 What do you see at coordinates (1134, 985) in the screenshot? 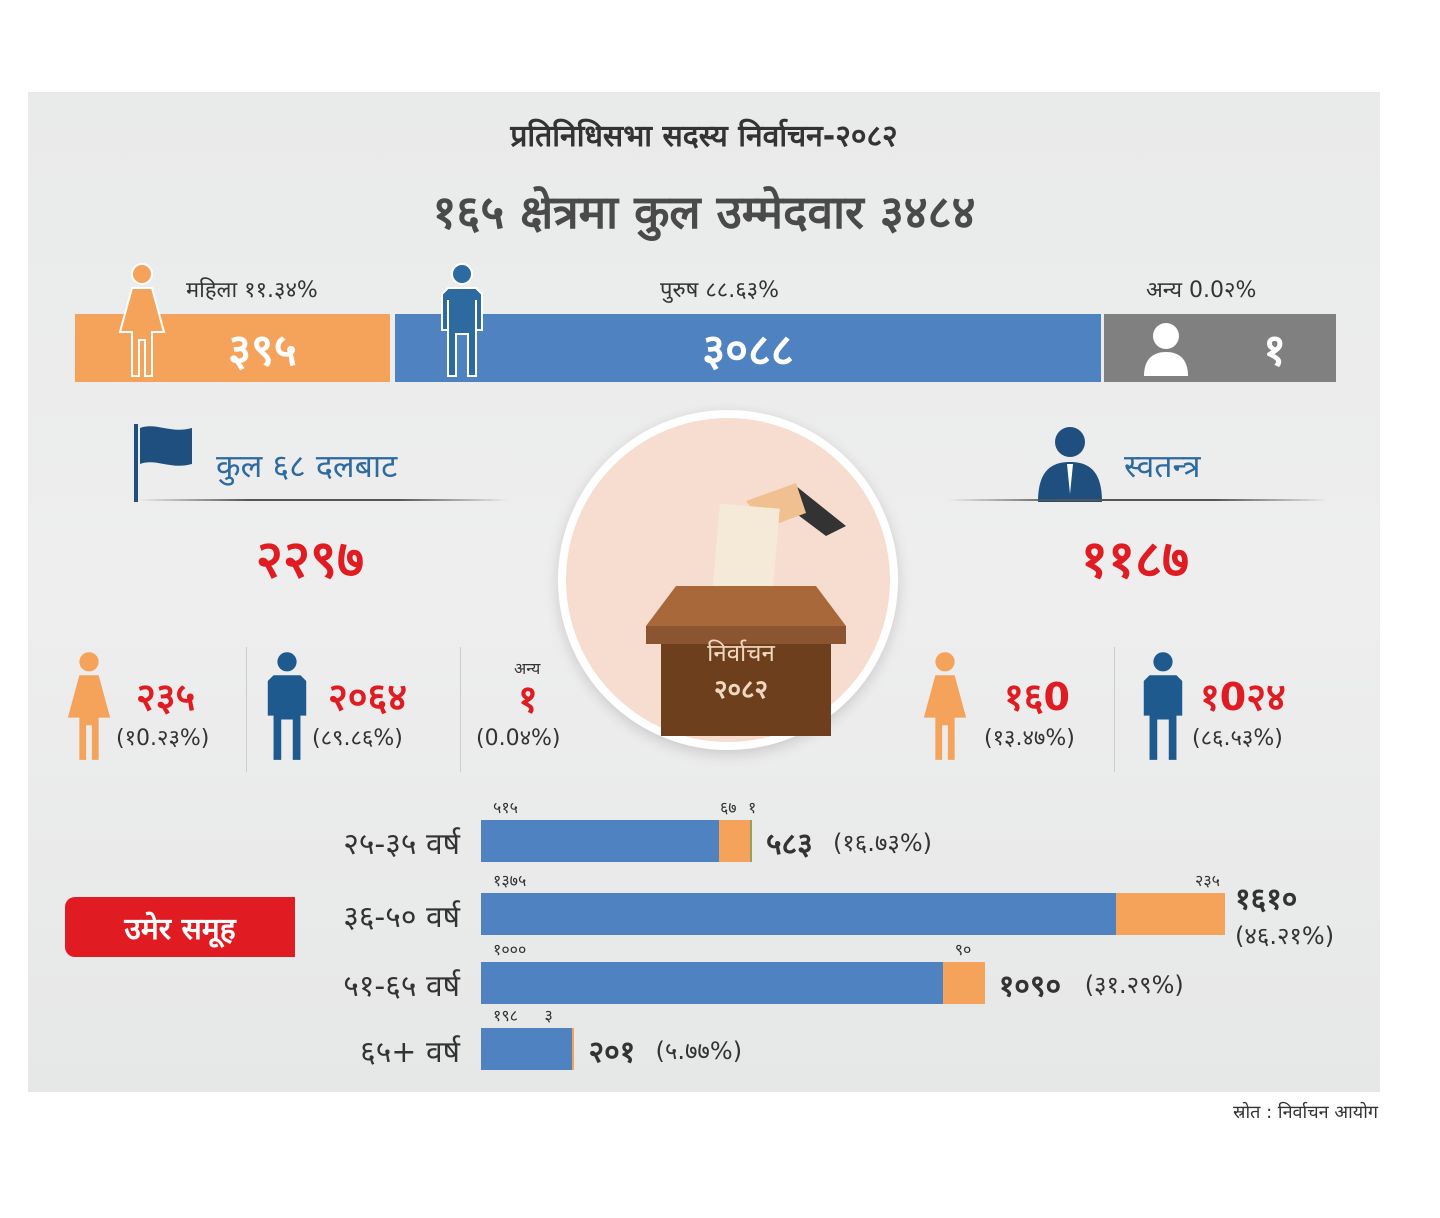
I see `age-percent: (३१.२९%)` at bounding box center [1134, 985].